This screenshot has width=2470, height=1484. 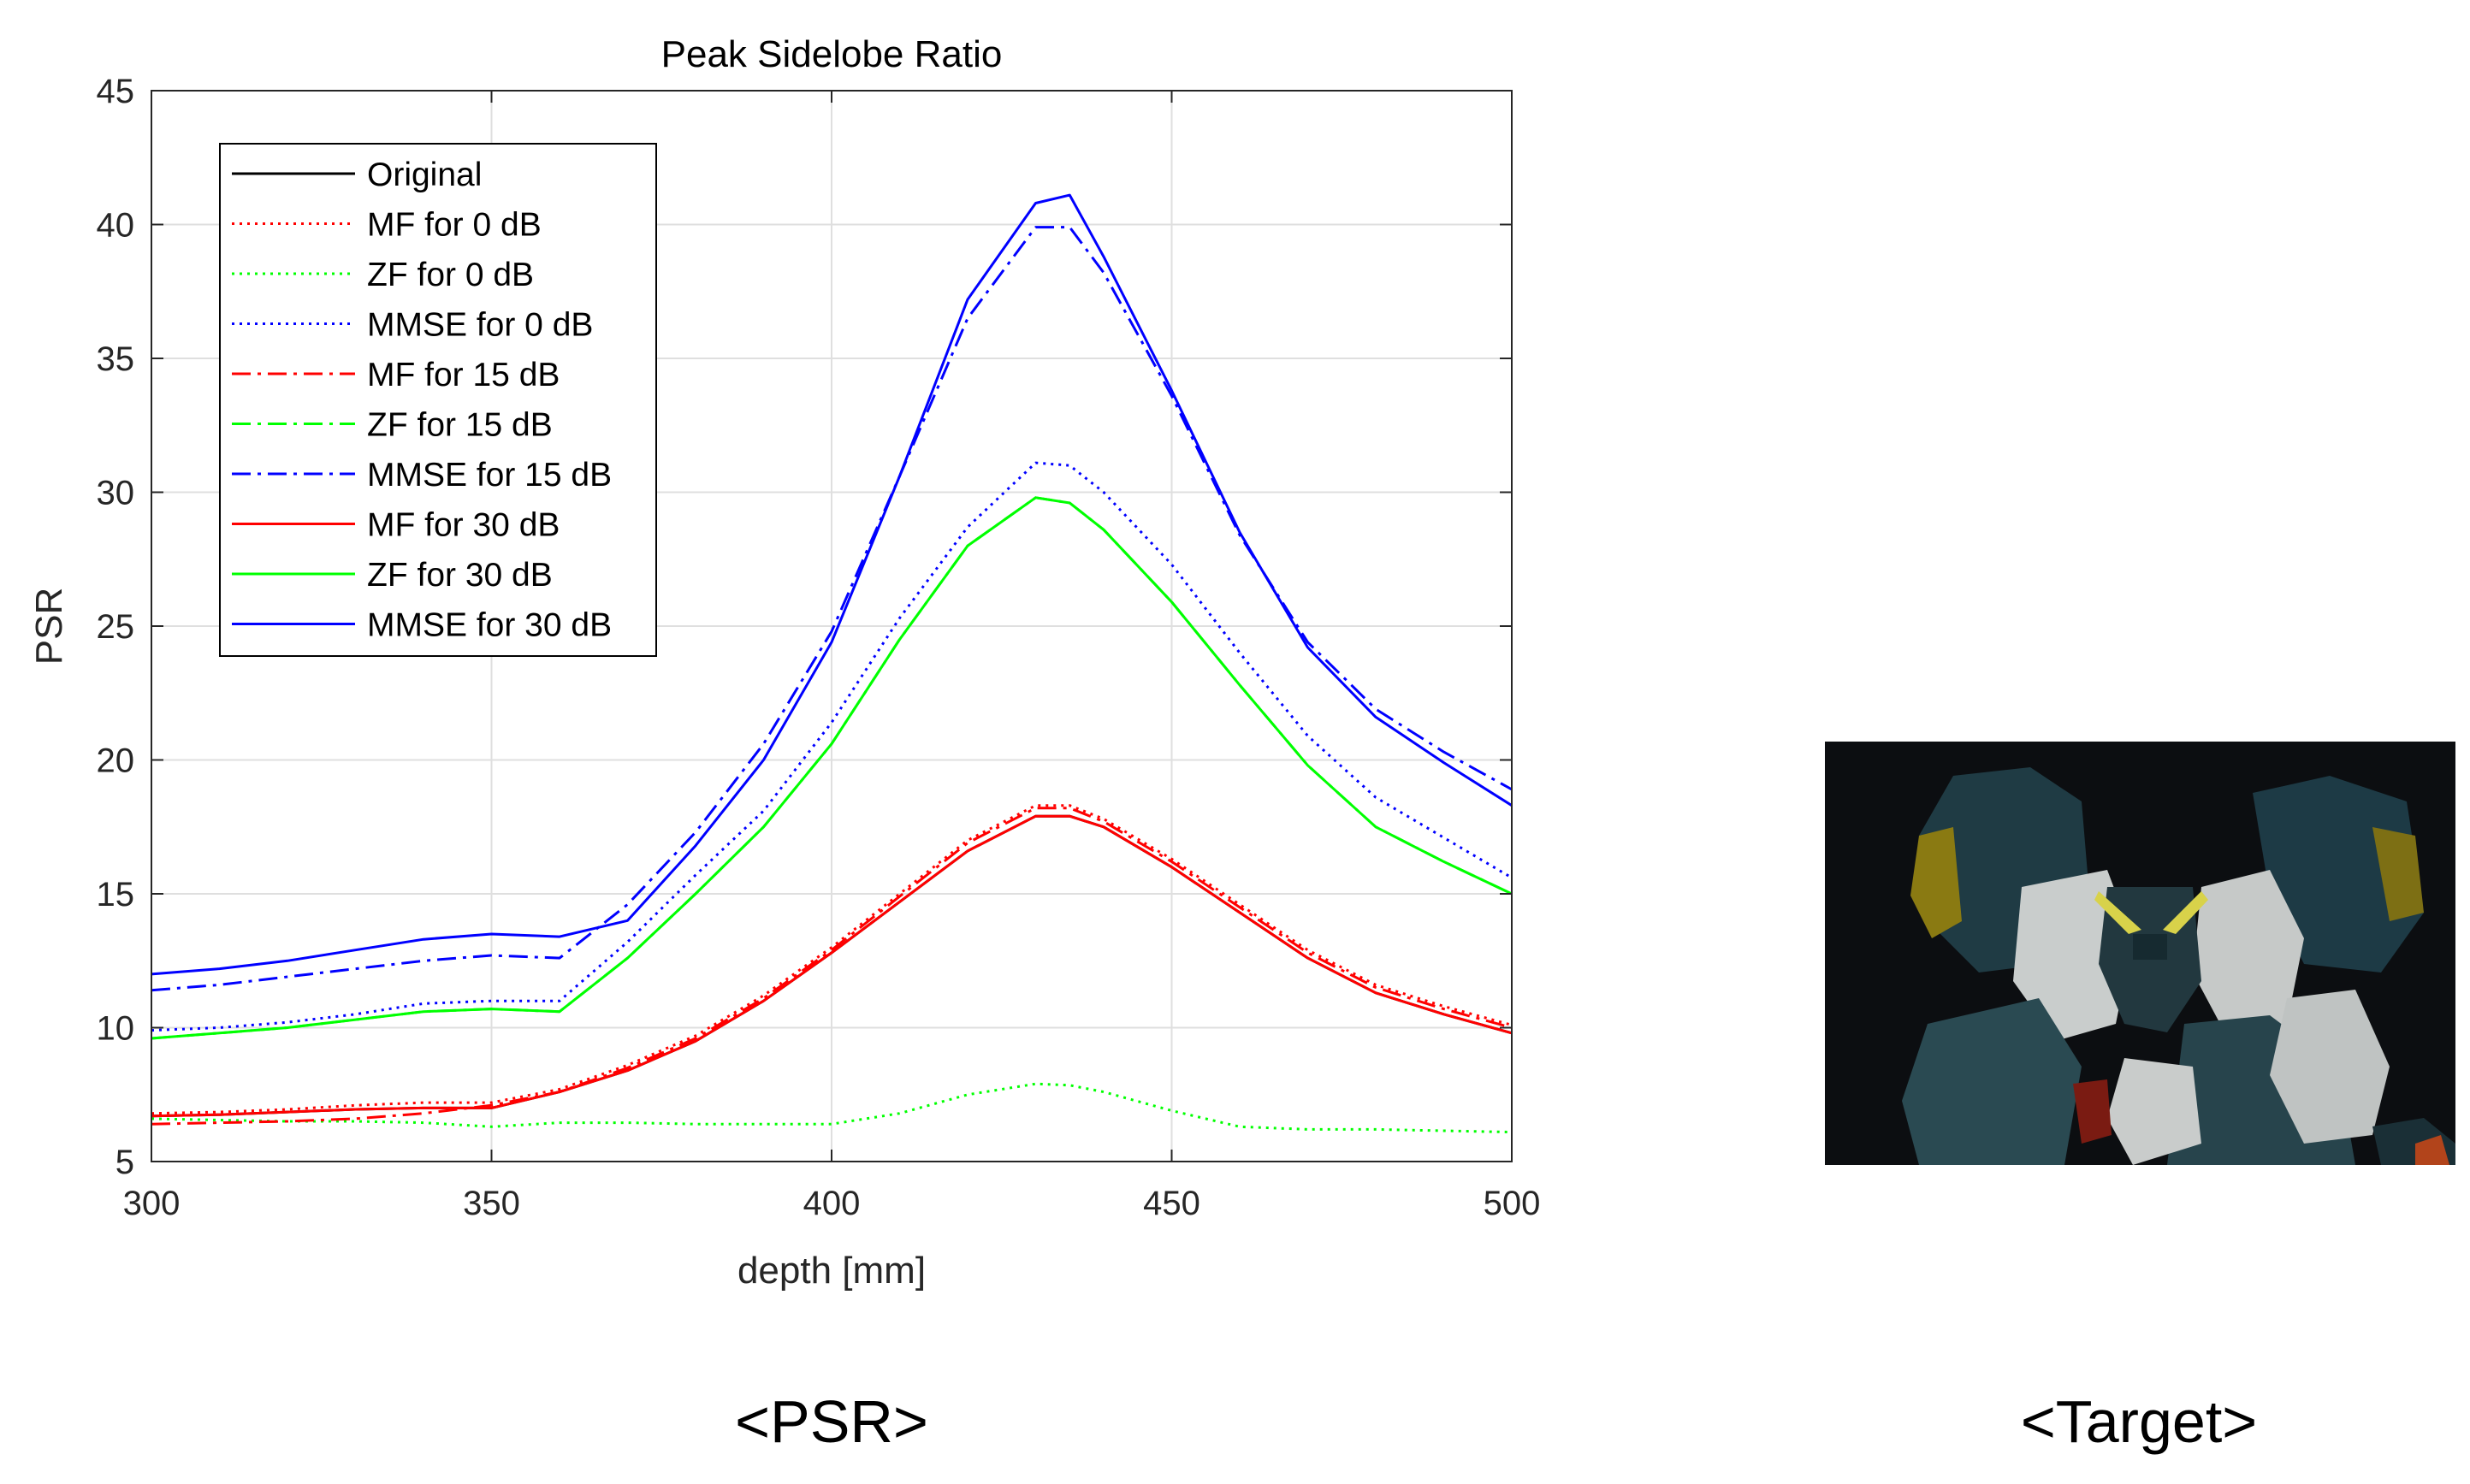 What do you see at coordinates (116, 1029) in the screenshot?
I see `y-tick-label: 10` at bounding box center [116, 1029].